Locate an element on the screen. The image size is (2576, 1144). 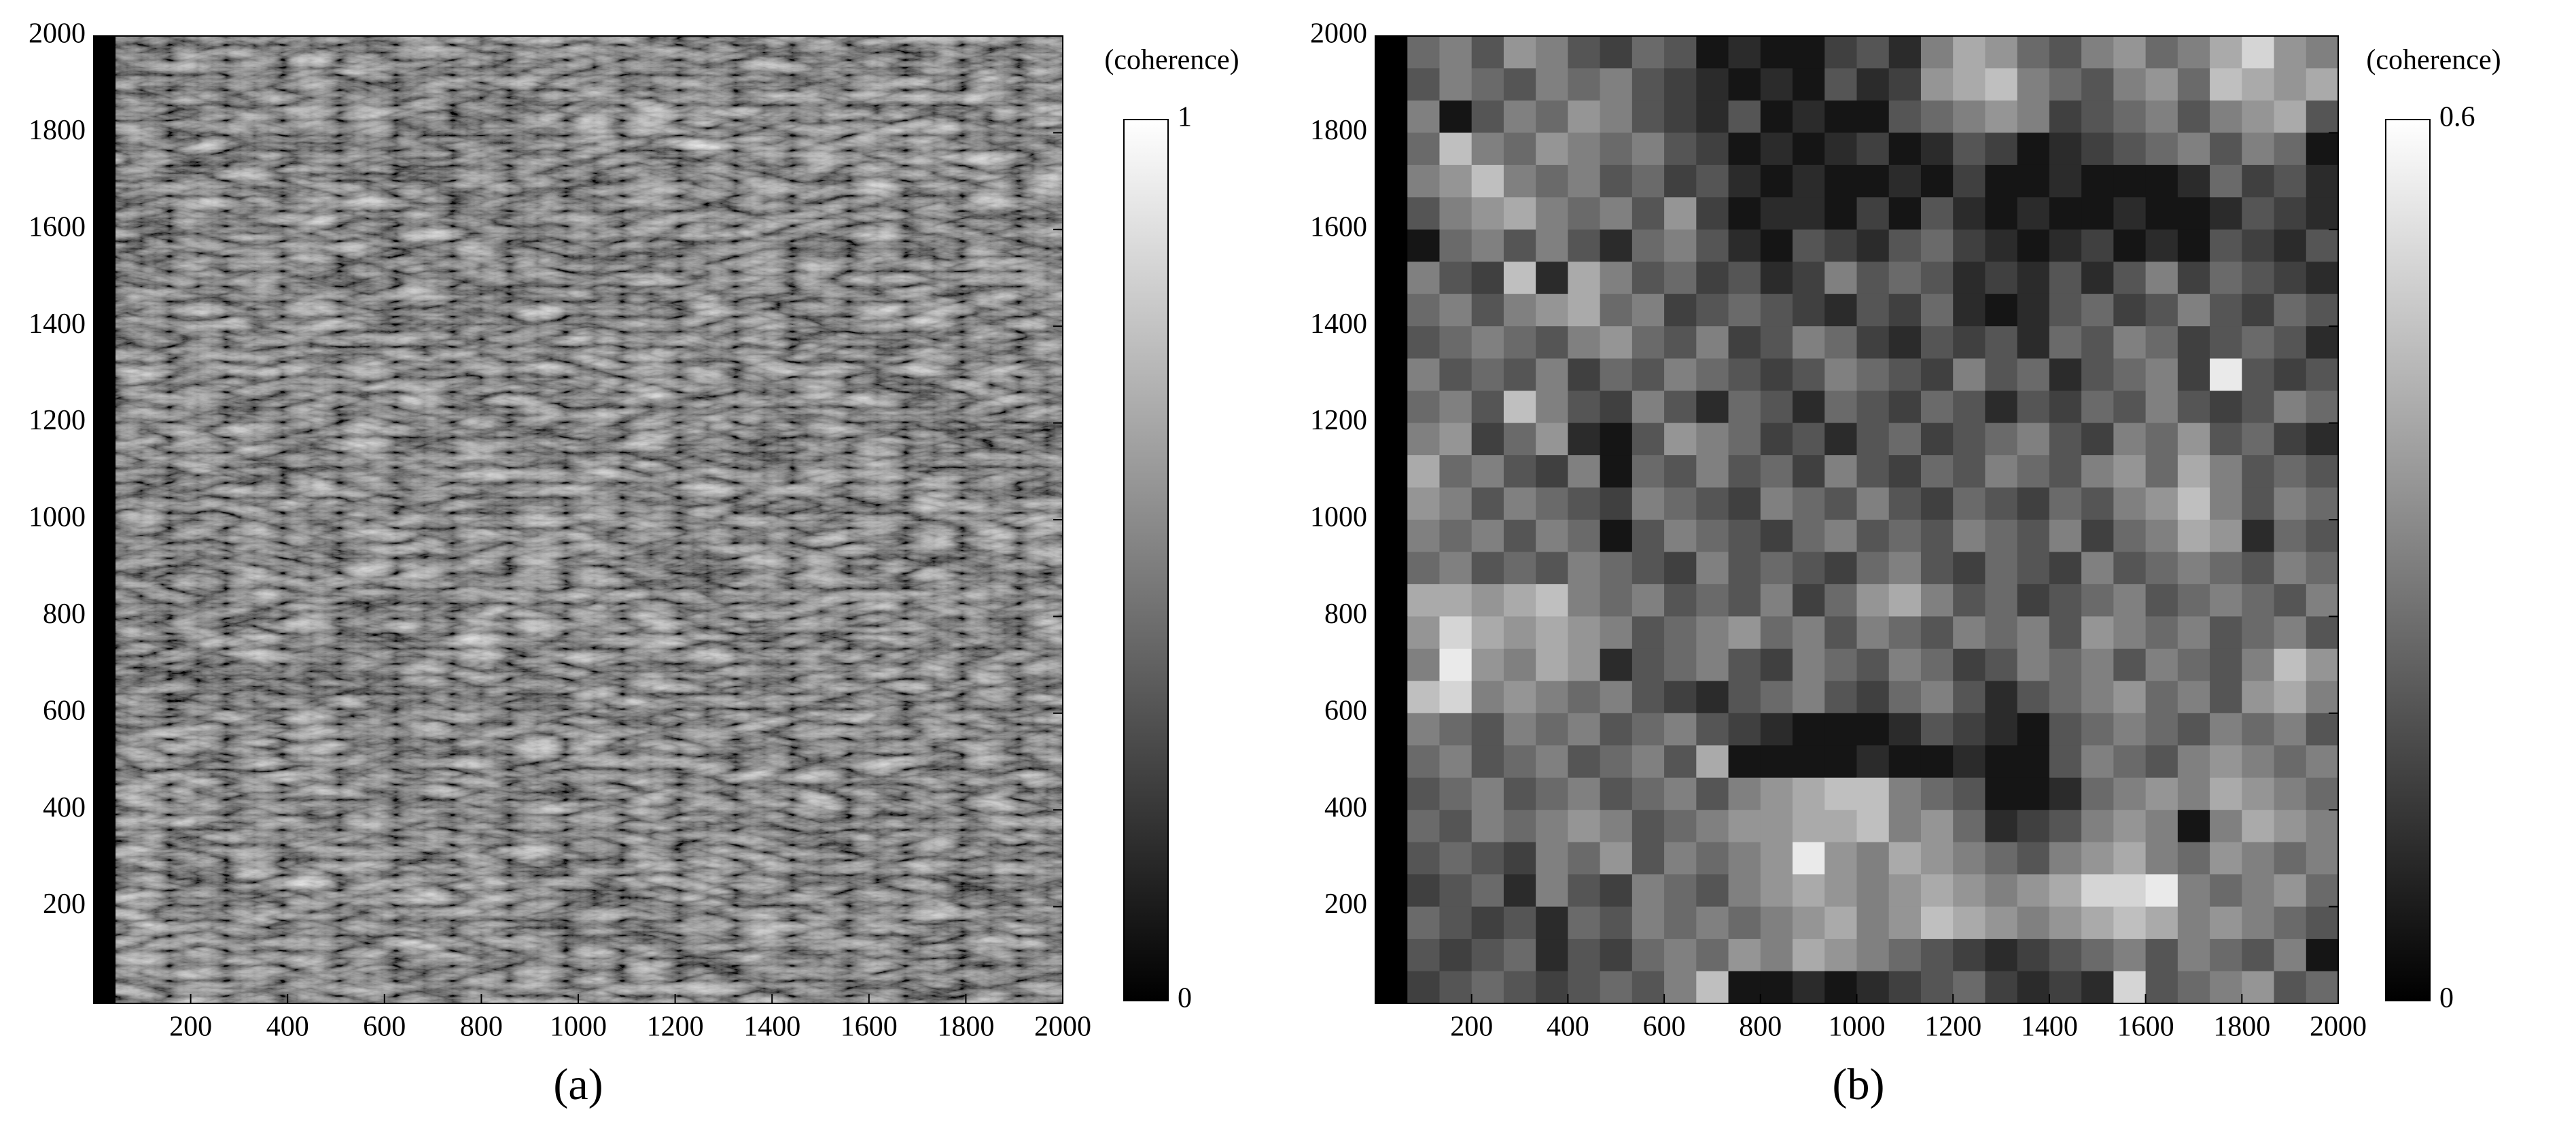
y-tick-label: 1600 is located at coordinates (57, 227).